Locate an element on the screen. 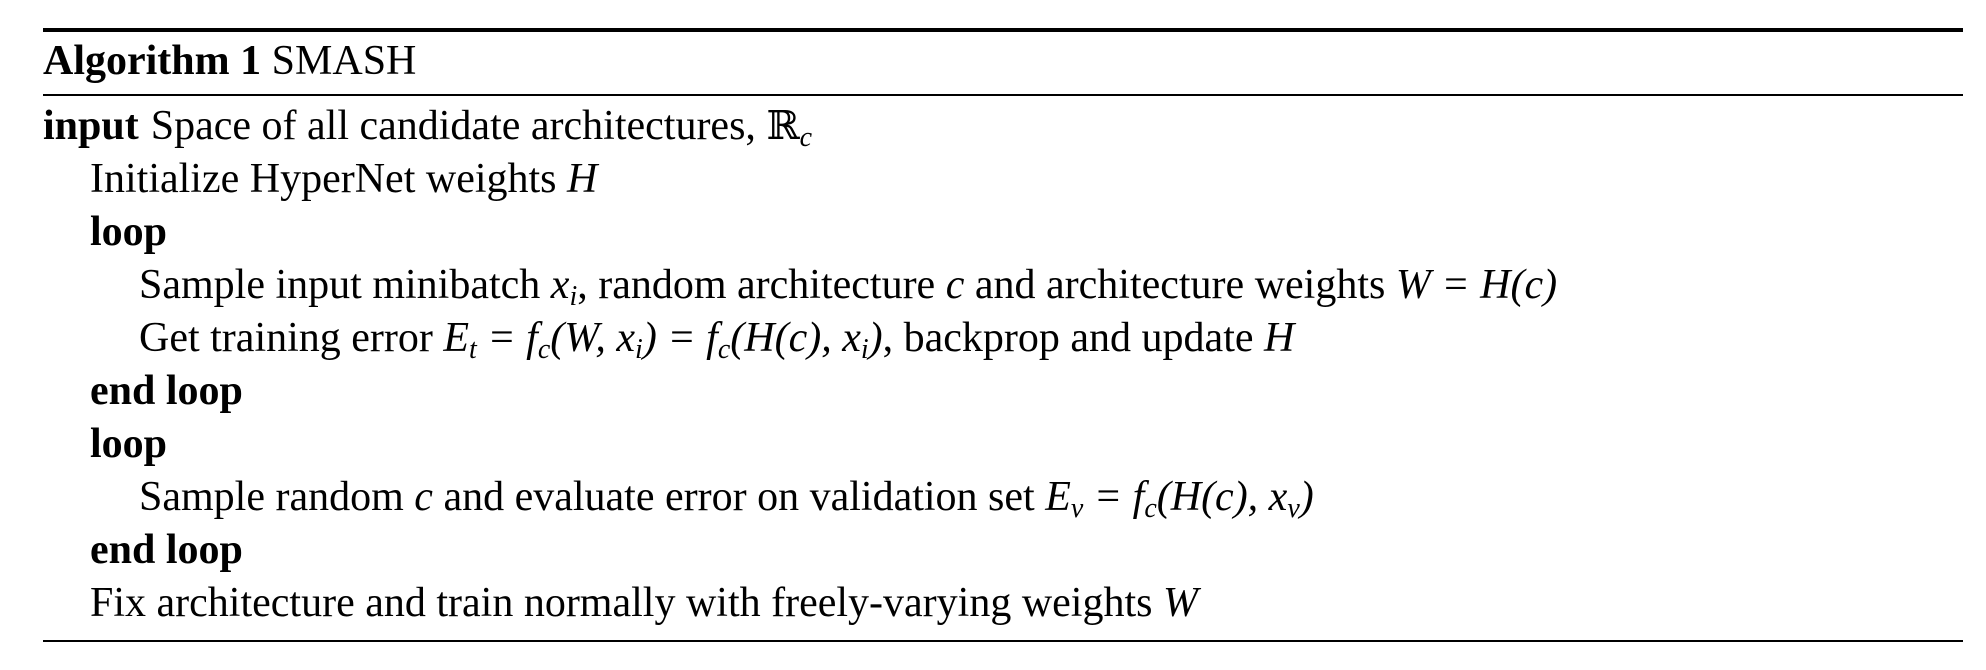 This screenshot has width=1986, height=670. sample-equation: W = H(c) is located at coordinates (1476, 285).